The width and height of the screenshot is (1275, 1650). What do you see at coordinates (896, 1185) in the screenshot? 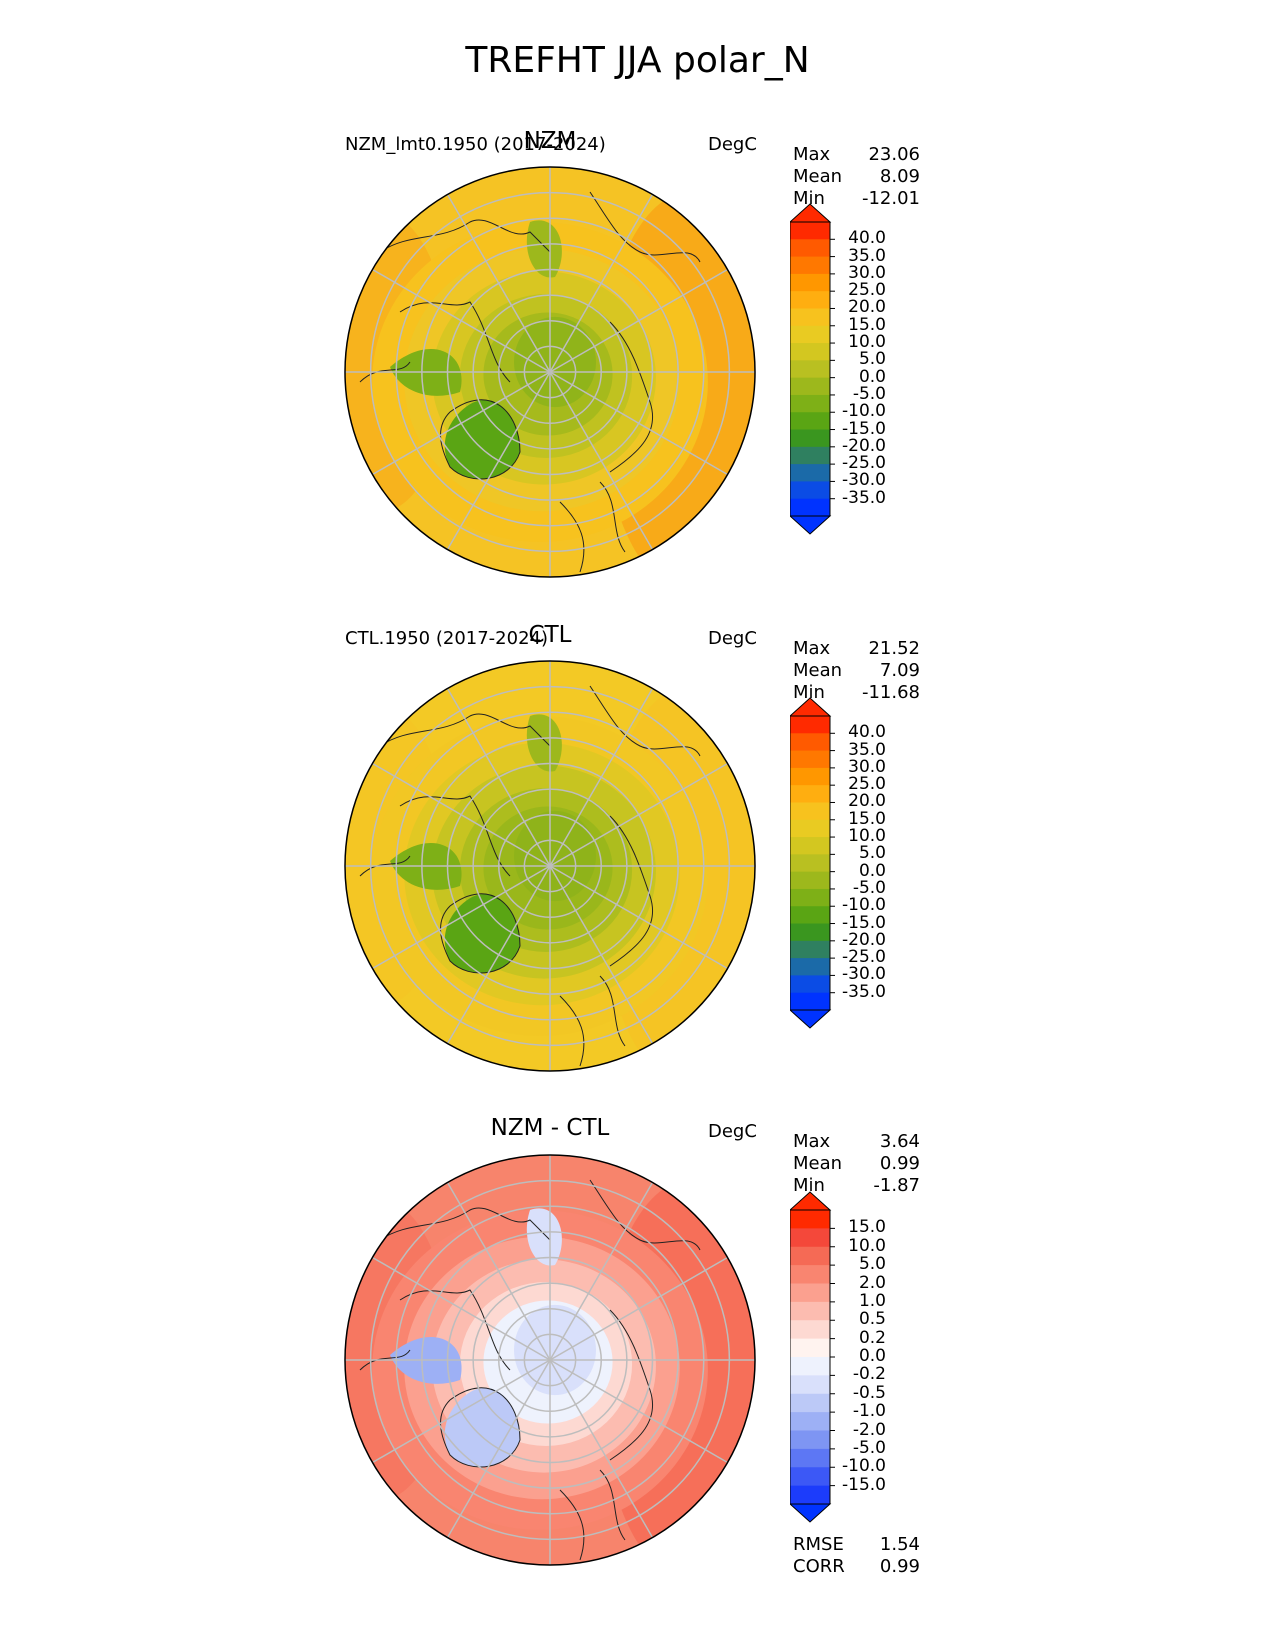
I see `stat-value: -1.87` at bounding box center [896, 1185].